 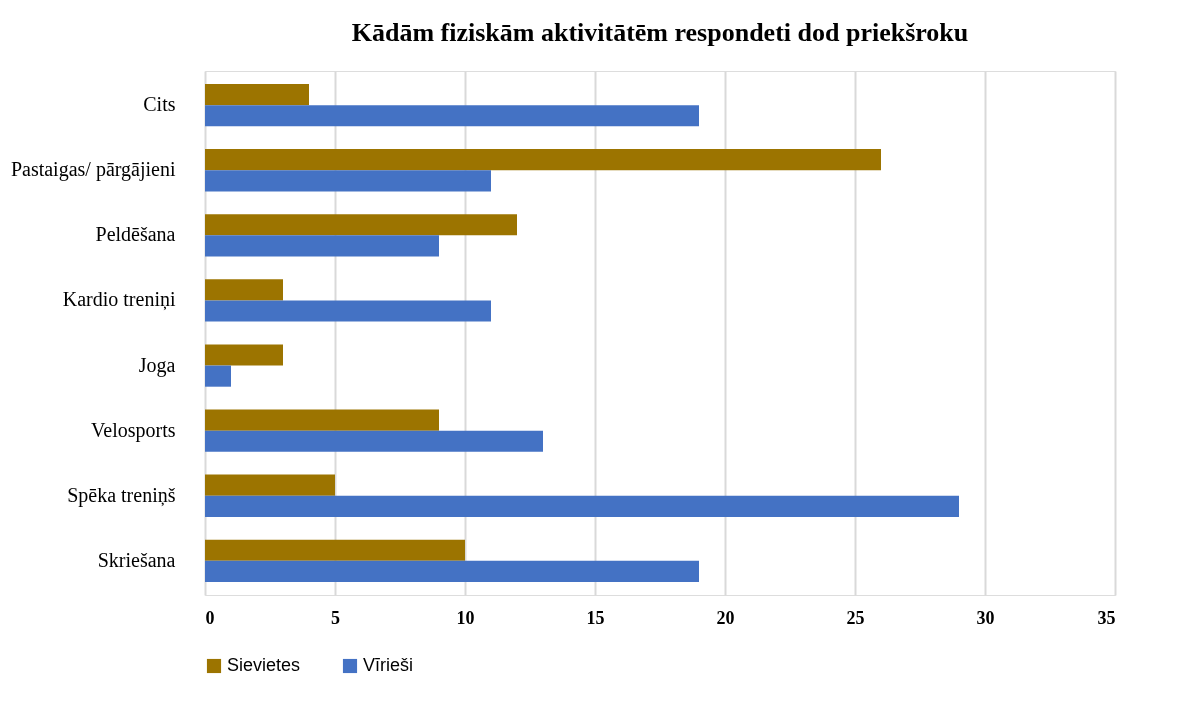 What do you see at coordinates (335, 617) in the screenshot?
I see `x-tick-label: 5` at bounding box center [335, 617].